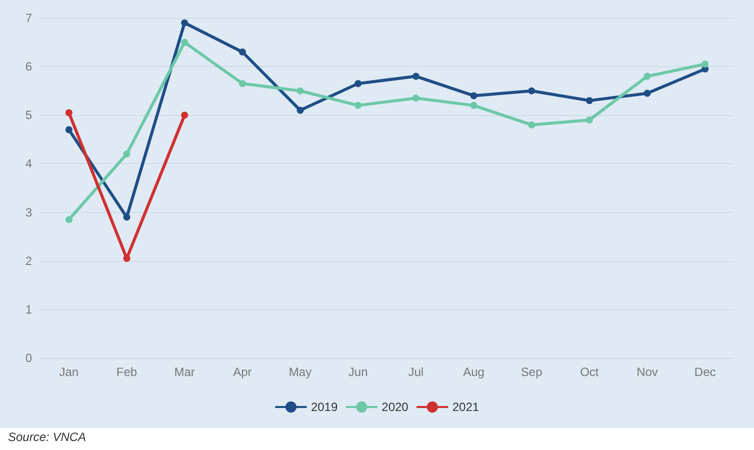 This screenshot has width=754, height=450. I want to click on x-tick-label: Feb, so click(127, 372).